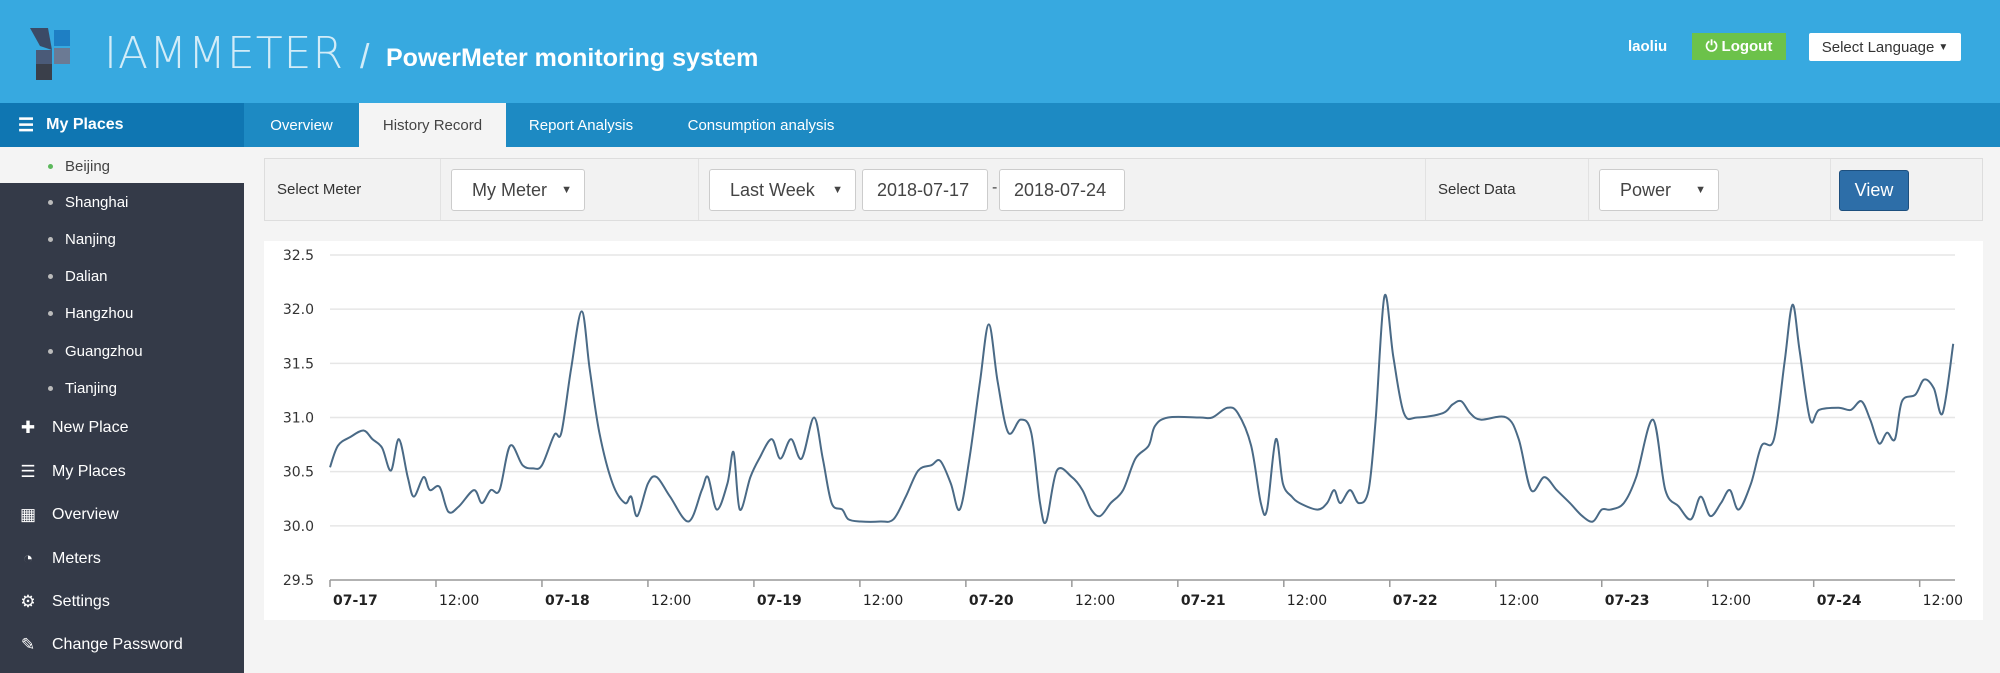 The height and width of the screenshot is (673, 2000). I want to click on x-tick-label: 07-19, so click(779, 601).